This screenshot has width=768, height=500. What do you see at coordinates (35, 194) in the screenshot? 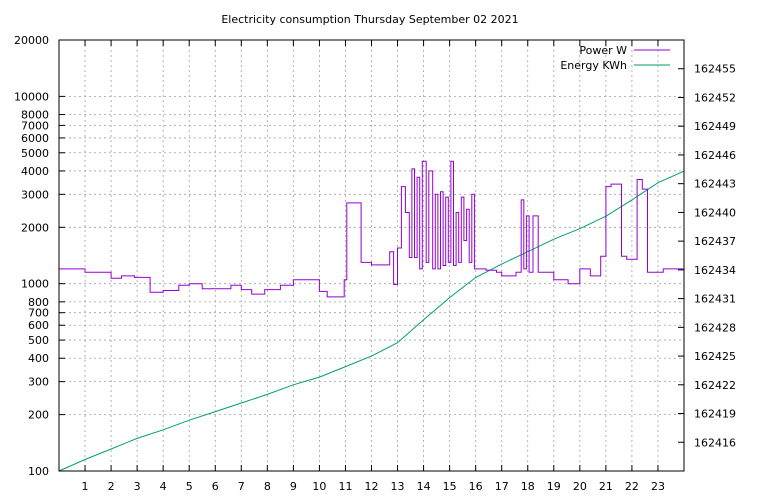
I see `y-tick-label: 3000` at bounding box center [35, 194].